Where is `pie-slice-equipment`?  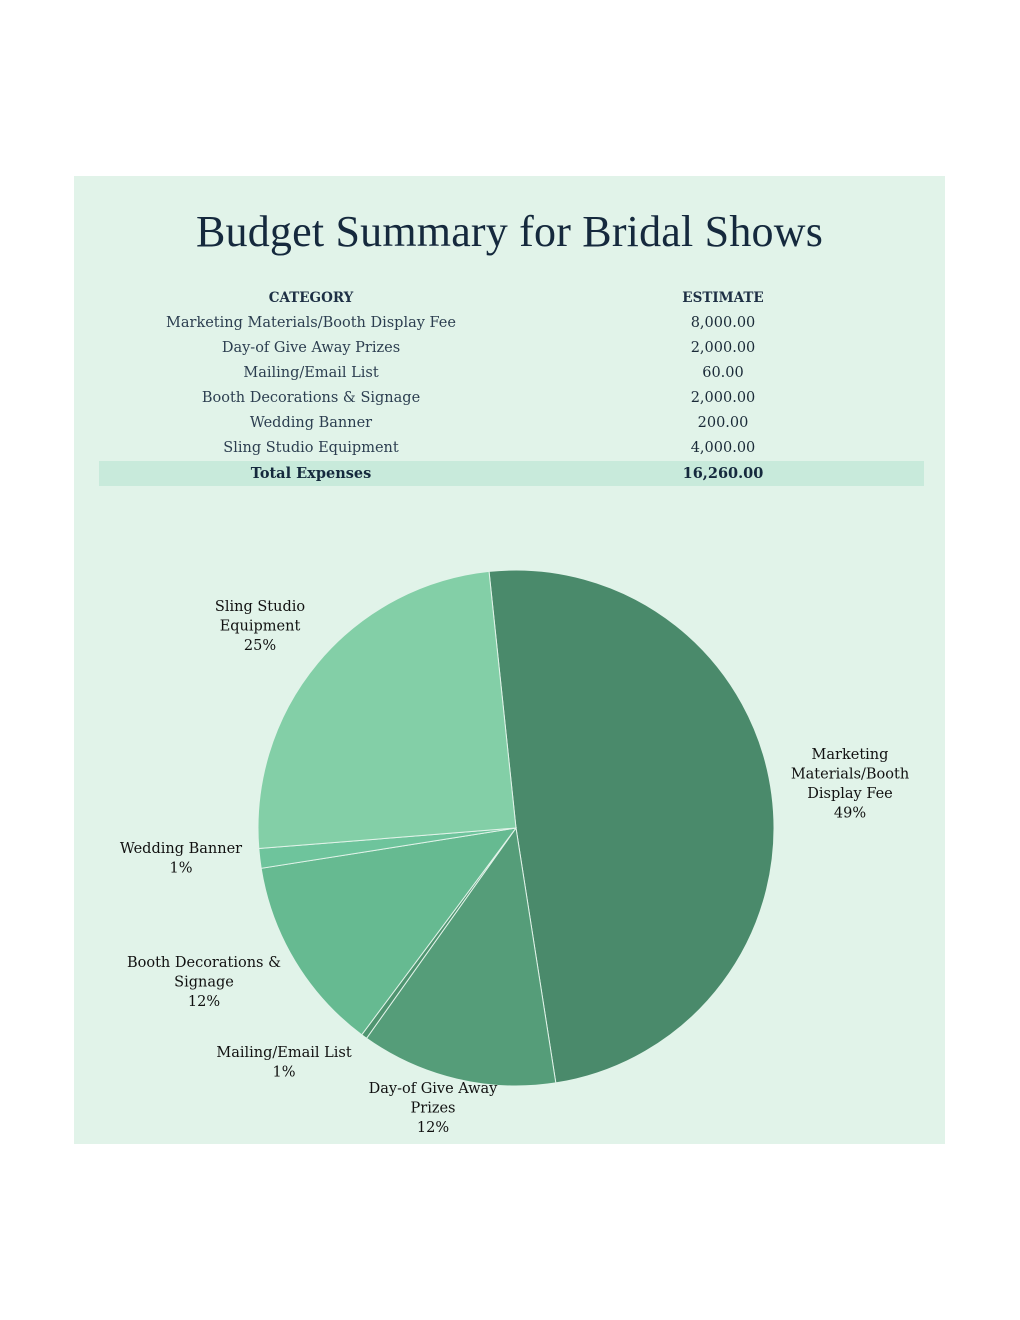
pie-slice-equipment is located at coordinates (387, 710).